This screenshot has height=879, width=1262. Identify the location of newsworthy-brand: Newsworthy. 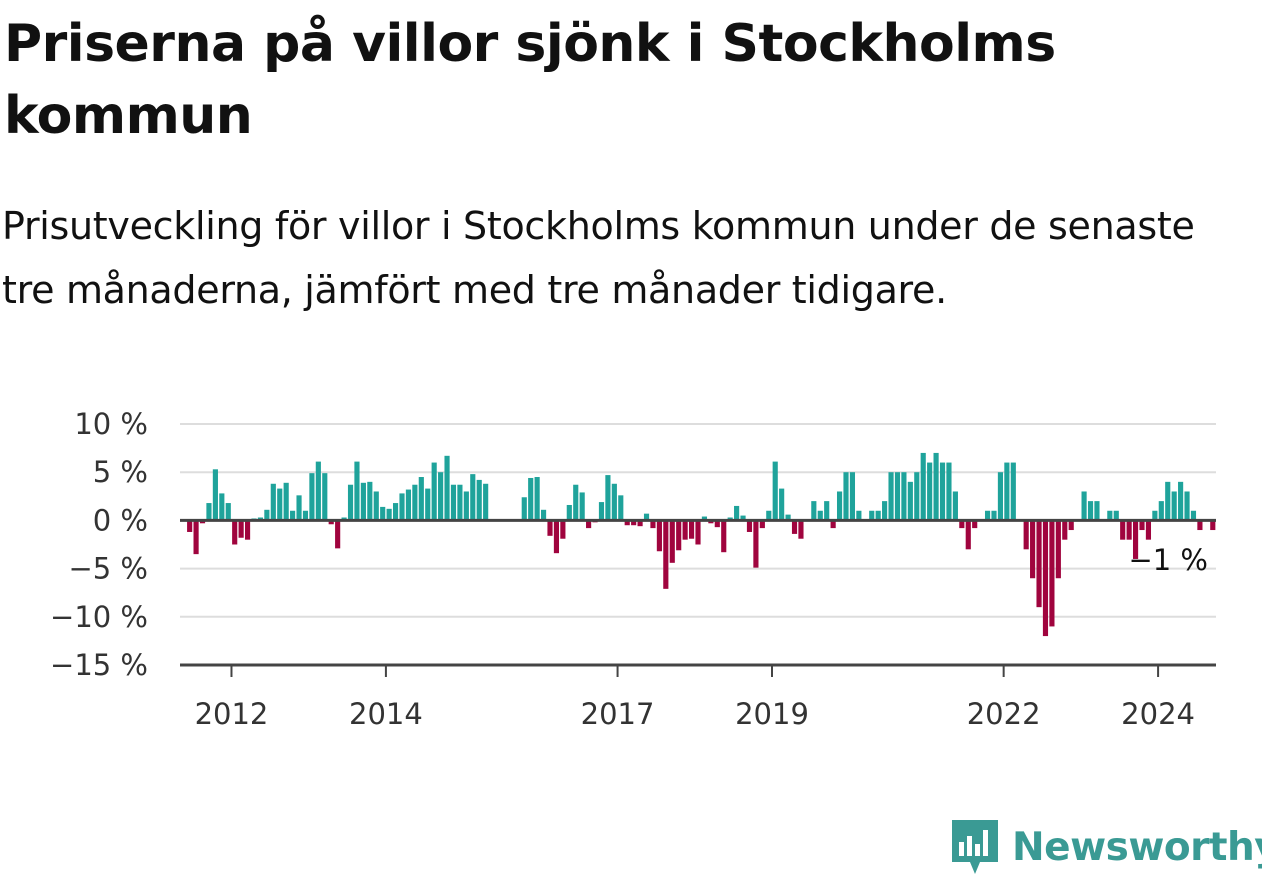
(1106, 847).